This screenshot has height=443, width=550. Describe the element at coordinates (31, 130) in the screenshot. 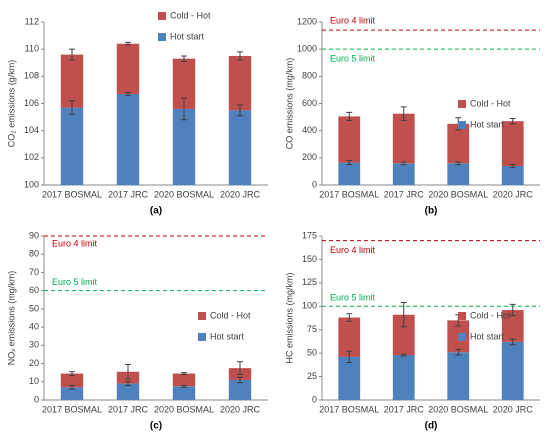

I see `y-tick-label: 104` at that location.